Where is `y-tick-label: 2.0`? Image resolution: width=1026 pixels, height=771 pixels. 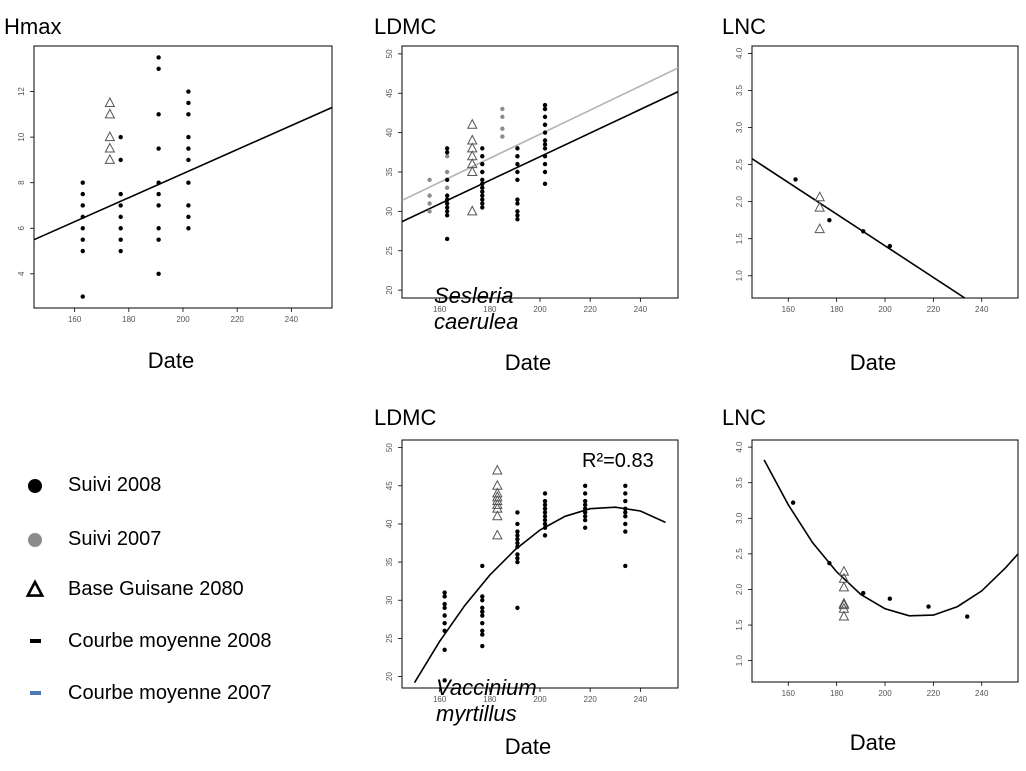
y-tick-label: 2.0 is located at coordinates (739, 202).